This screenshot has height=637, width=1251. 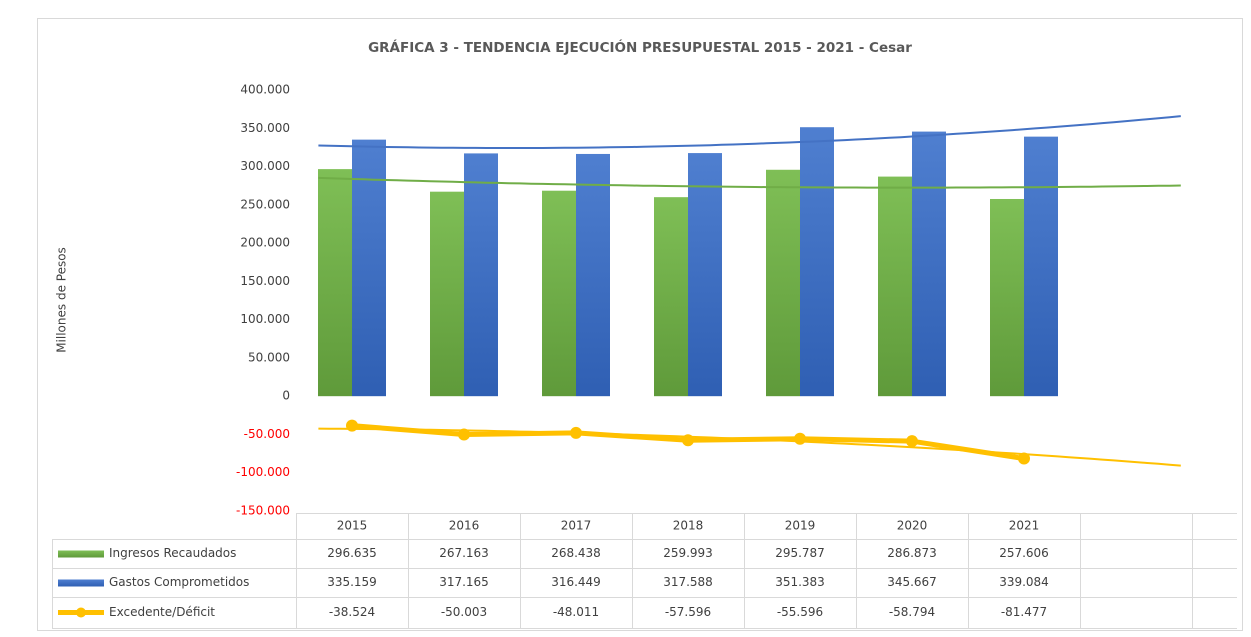 I want to click on table-value: -55.596, so click(x=800, y=612).